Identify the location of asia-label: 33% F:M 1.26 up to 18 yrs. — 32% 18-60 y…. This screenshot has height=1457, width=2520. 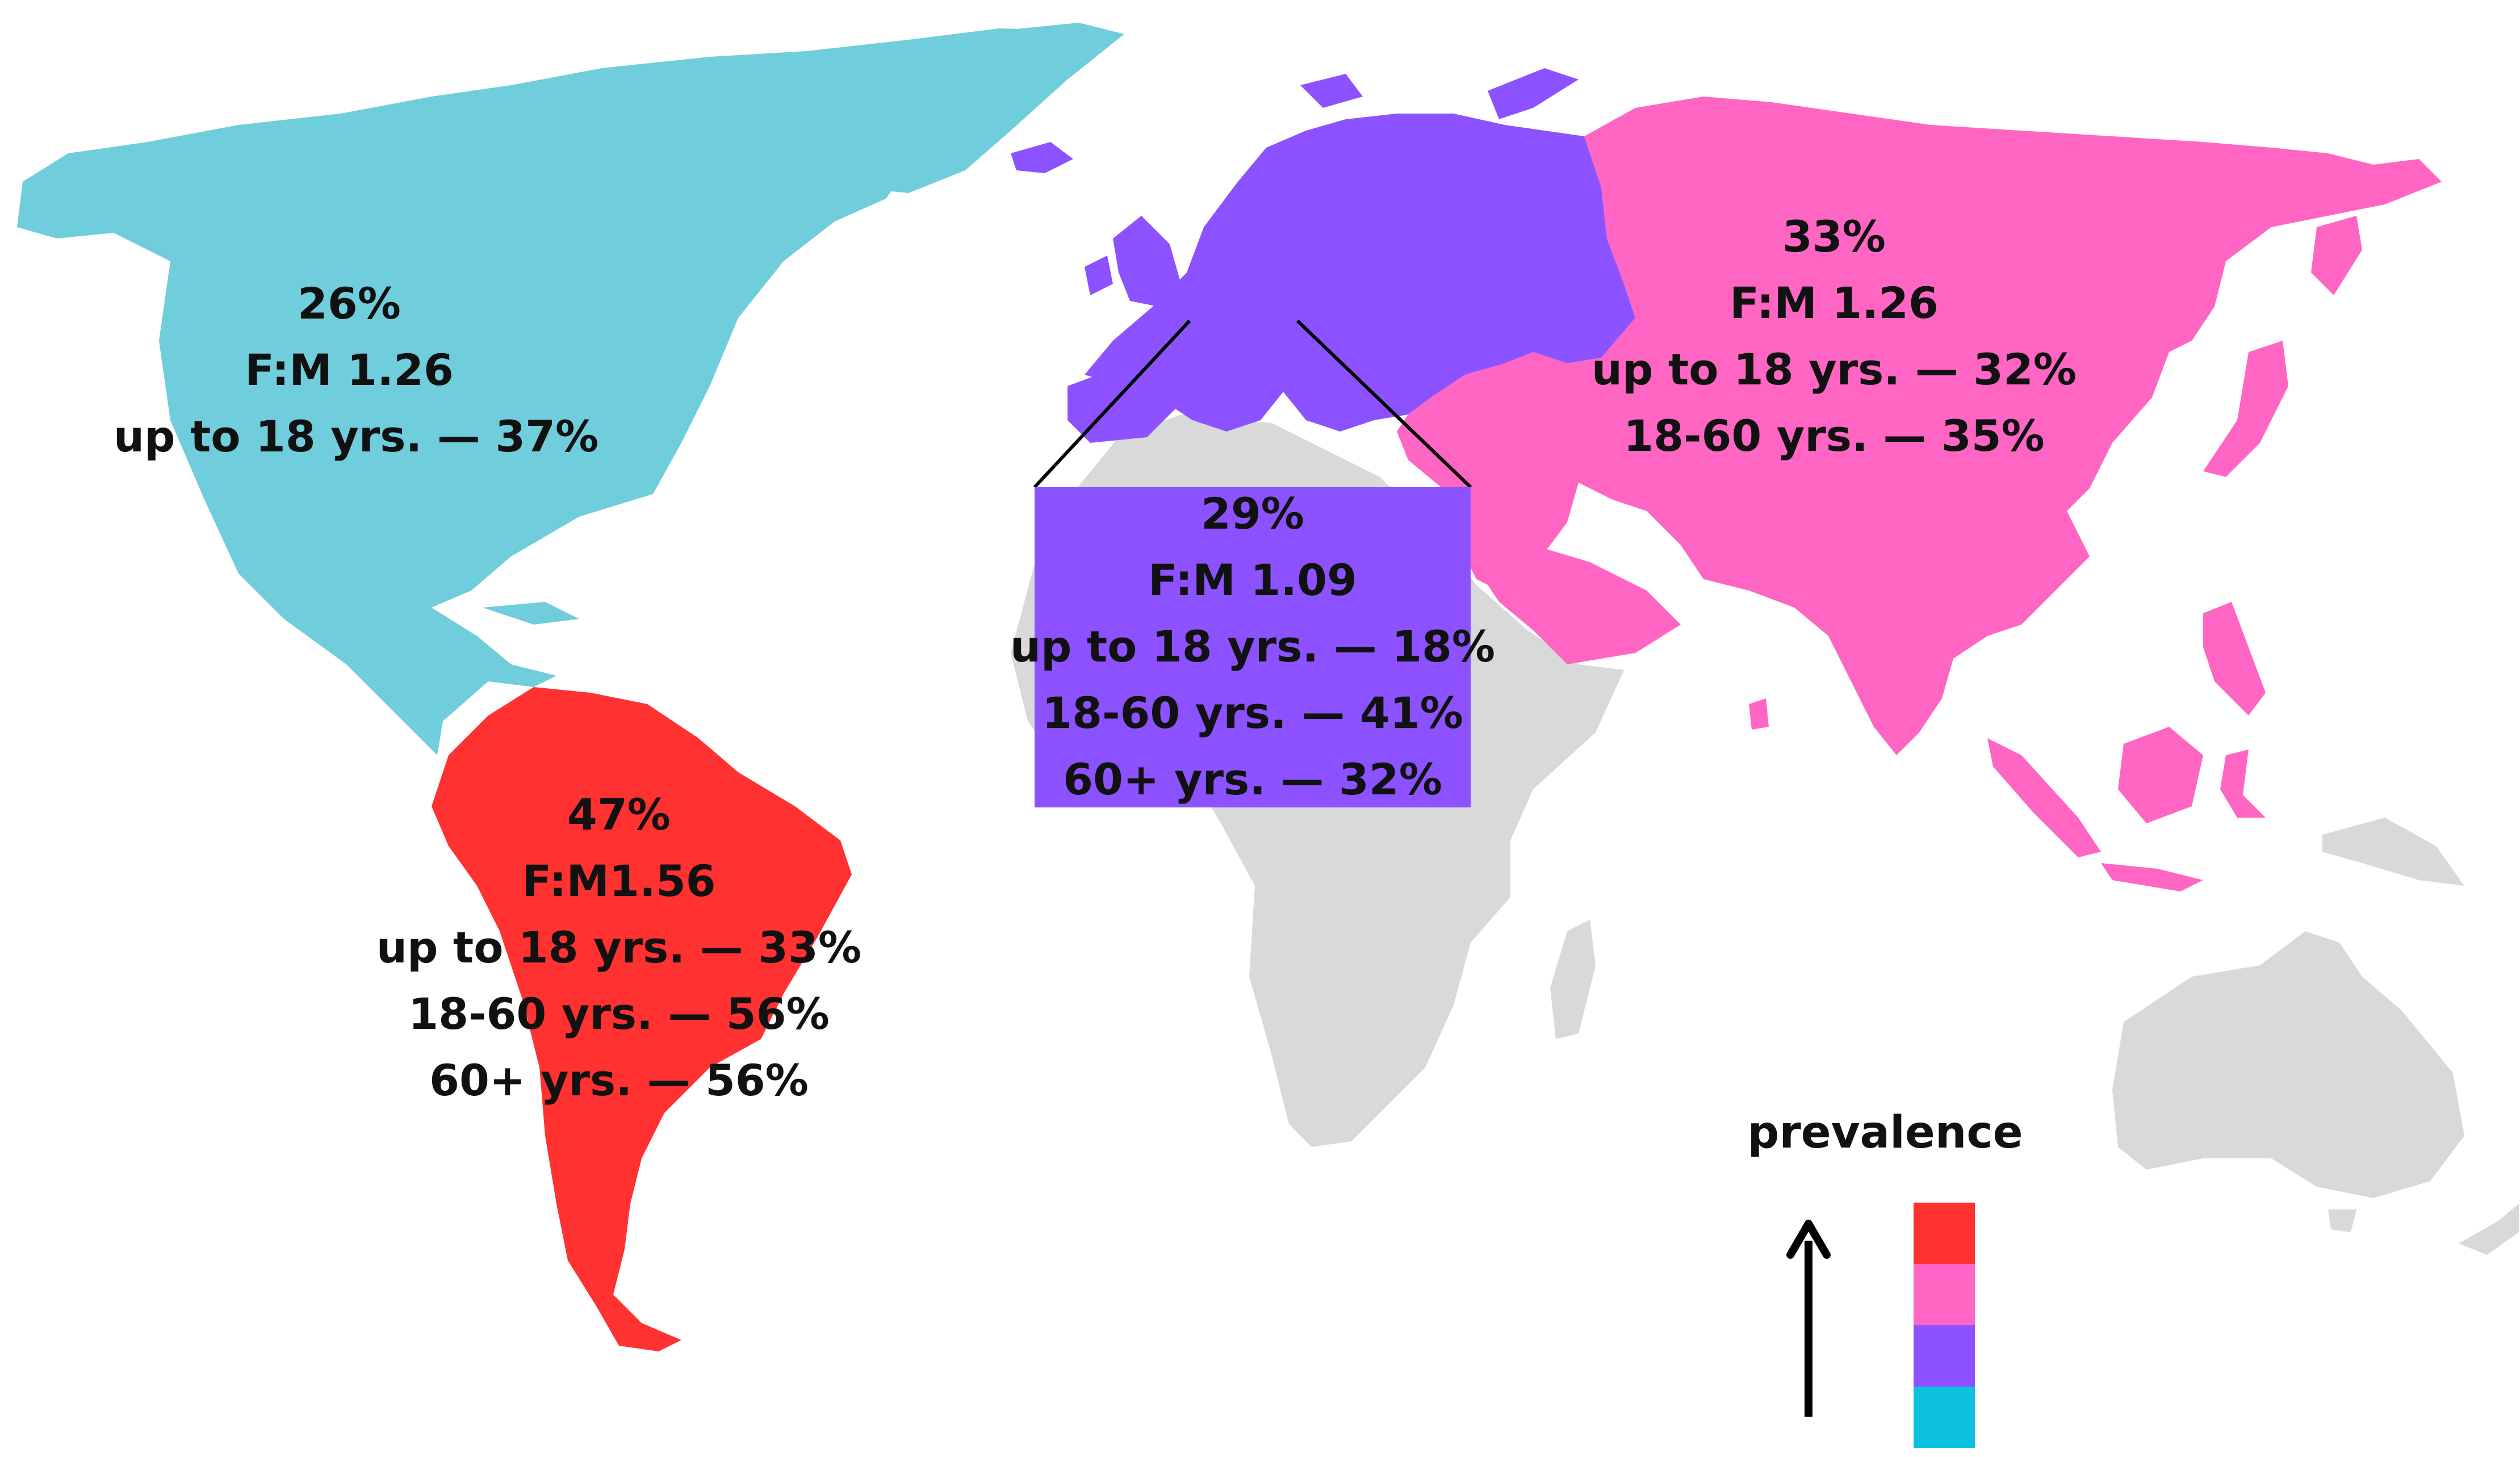
(1834, 336).